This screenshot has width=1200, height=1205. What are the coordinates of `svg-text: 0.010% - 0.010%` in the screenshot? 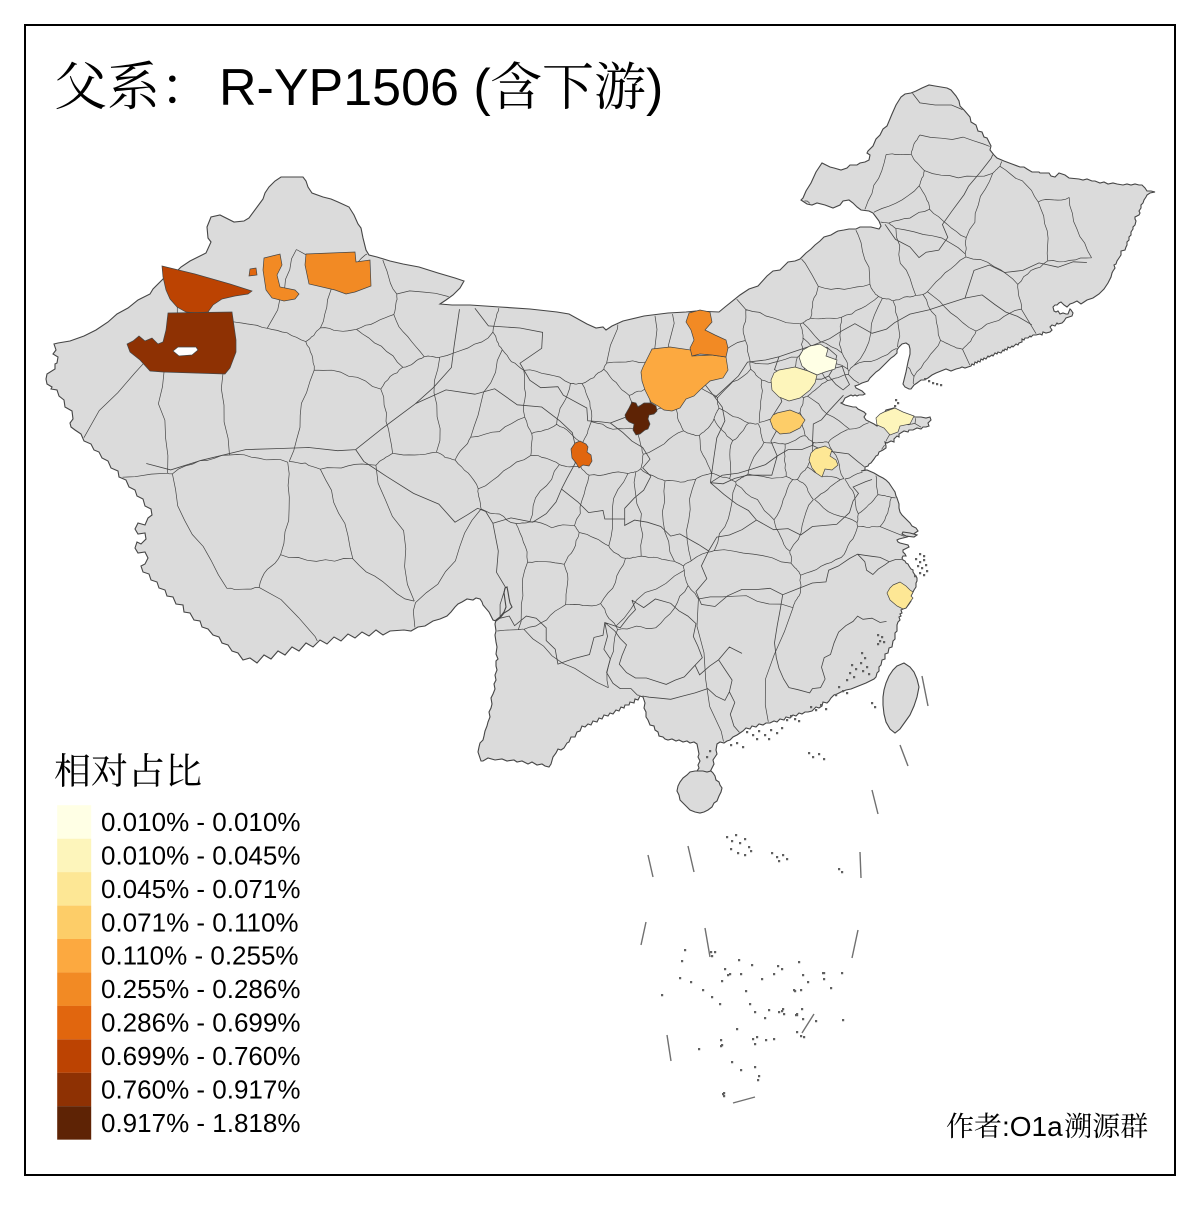 It's located at (200, 822).